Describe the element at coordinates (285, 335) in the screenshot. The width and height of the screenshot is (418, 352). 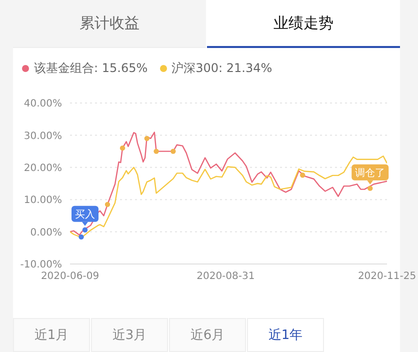
I see `text: 近1年` at that location.